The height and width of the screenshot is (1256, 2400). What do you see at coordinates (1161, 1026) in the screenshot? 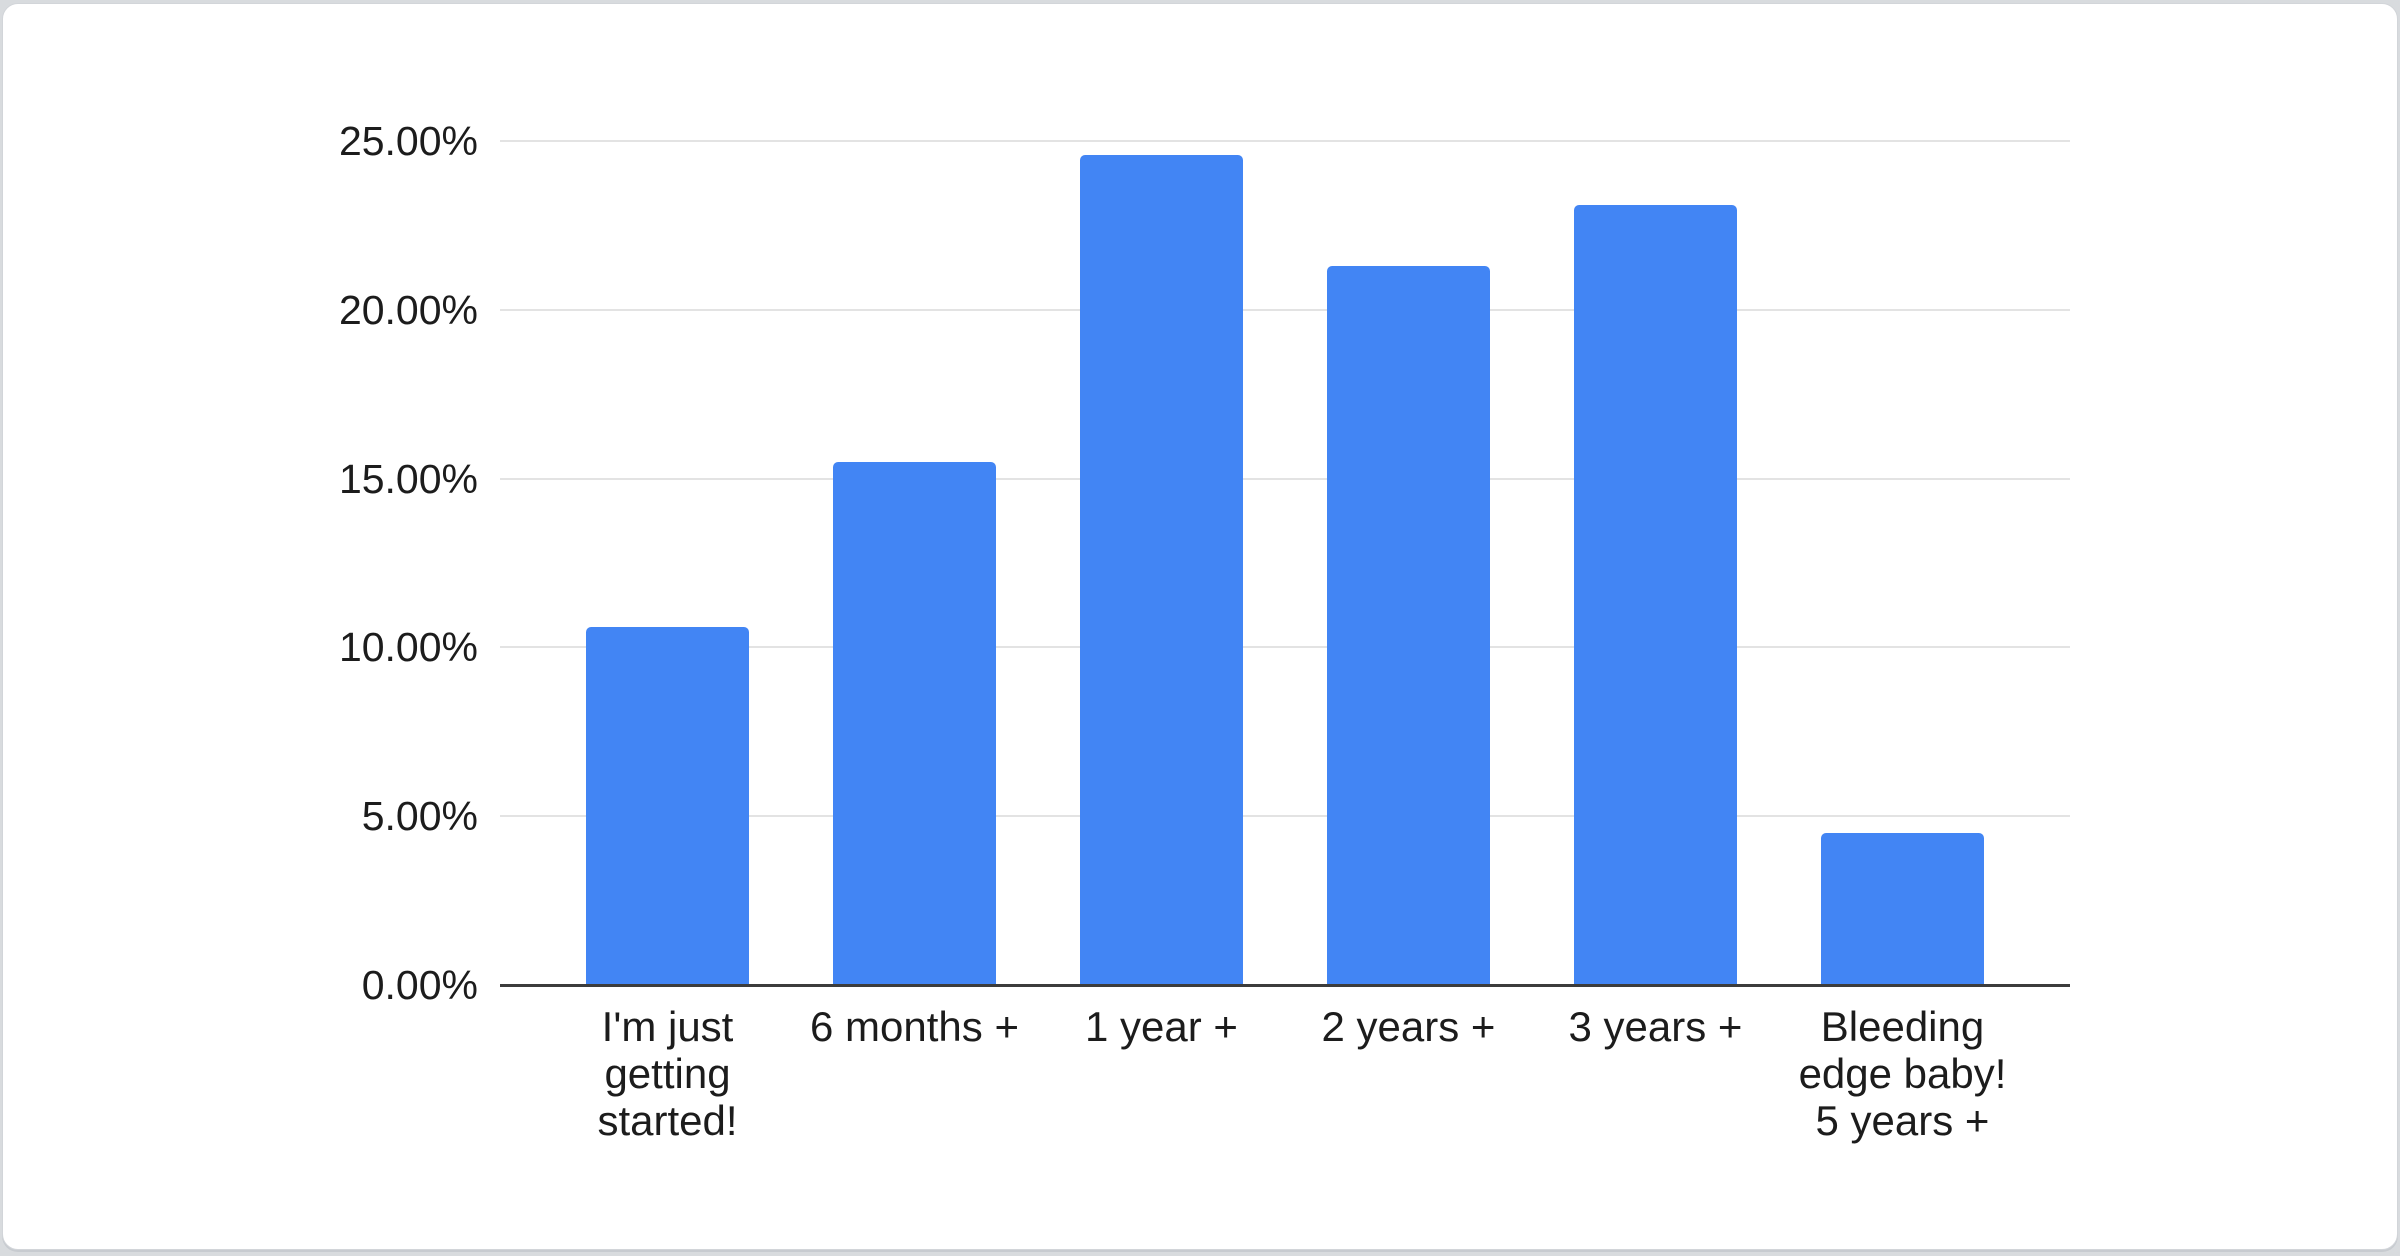
I see `x-axis-category-label: 1 year +` at bounding box center [1161, 1026].